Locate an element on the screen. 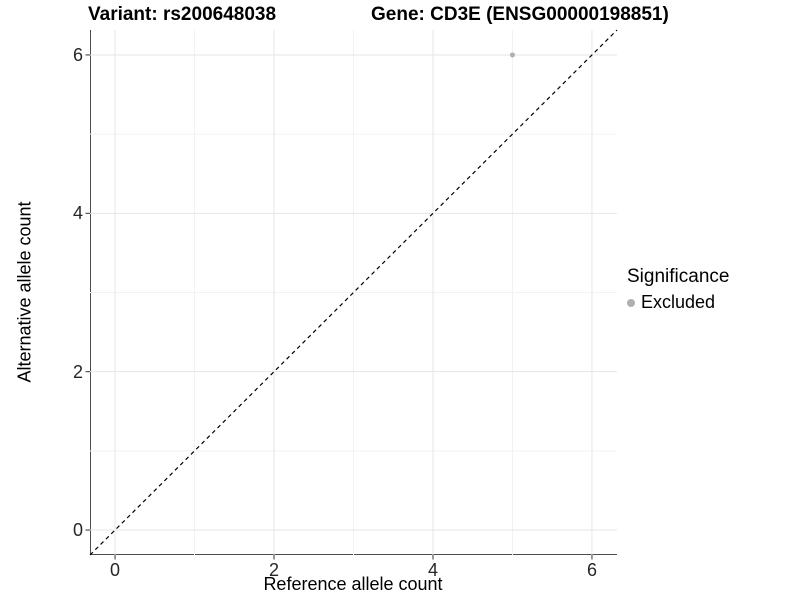 The height and width of the screenshot is (600, 800). excluded-point-icon is located at coordinates (631, 302).